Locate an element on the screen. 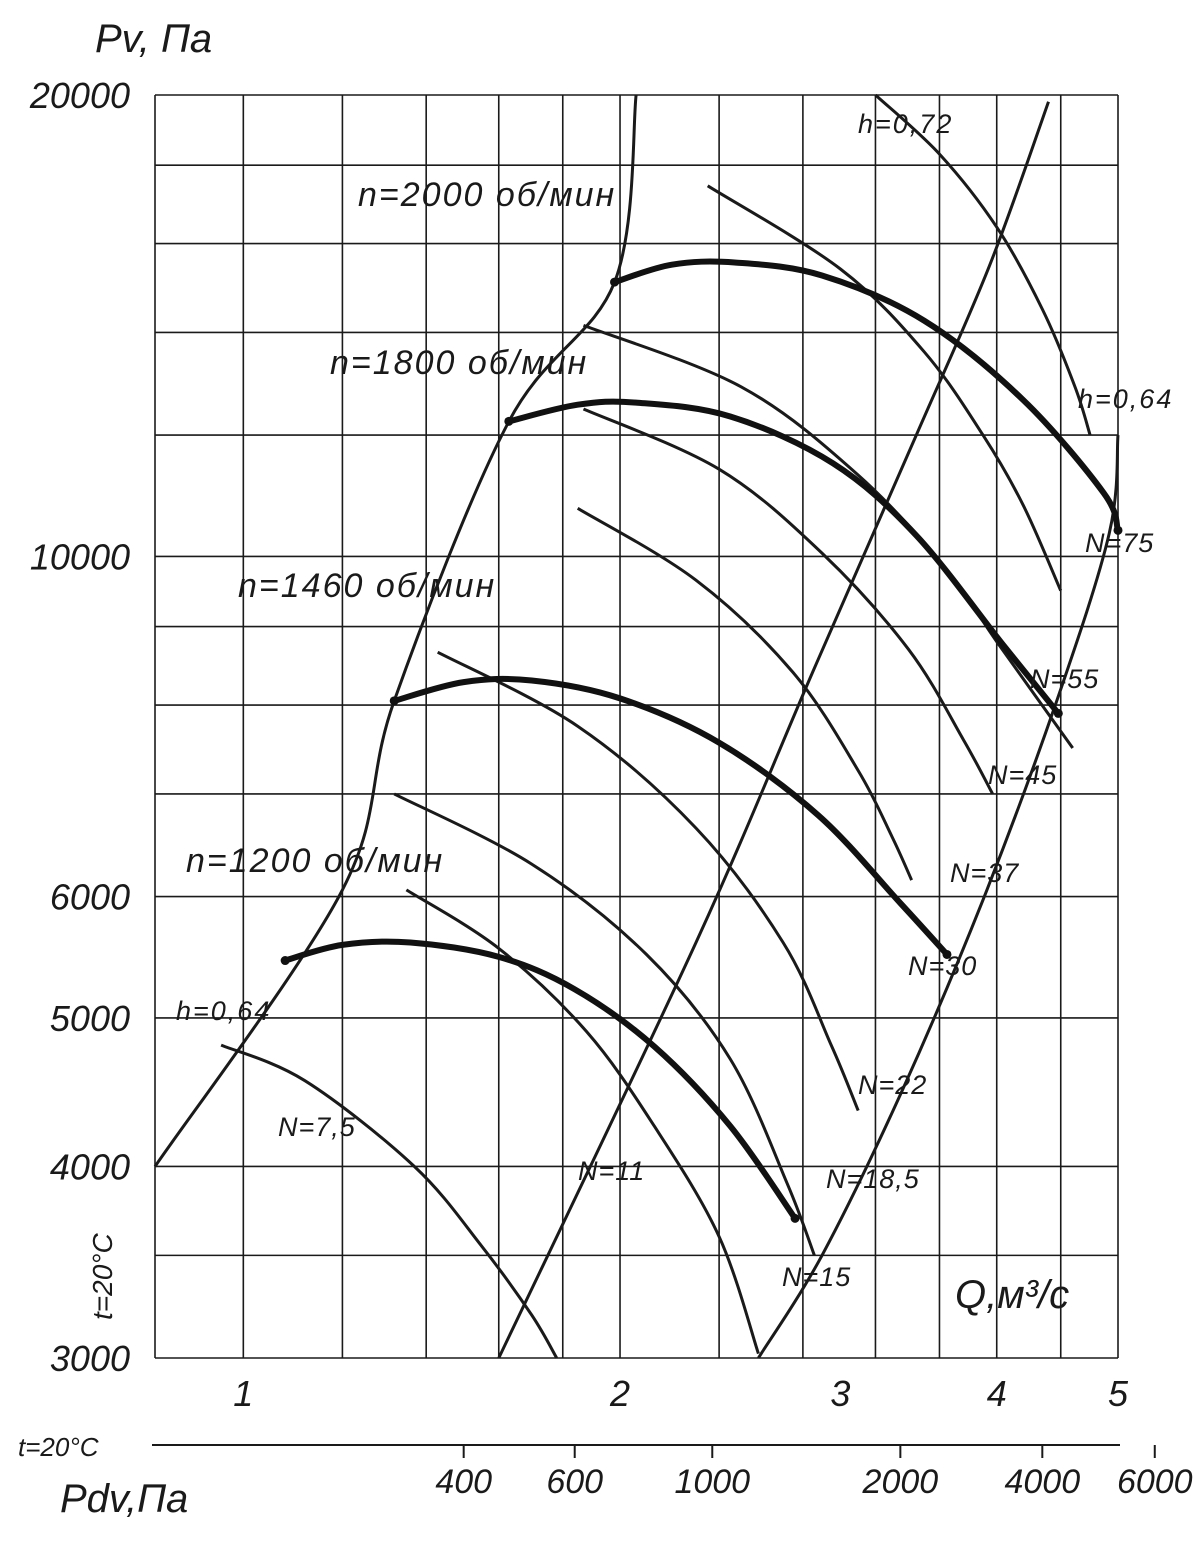 The height and width of the screenshot is (1542, 1200). x2-tick-label: 1000 is located at coordinates (712, 1482).